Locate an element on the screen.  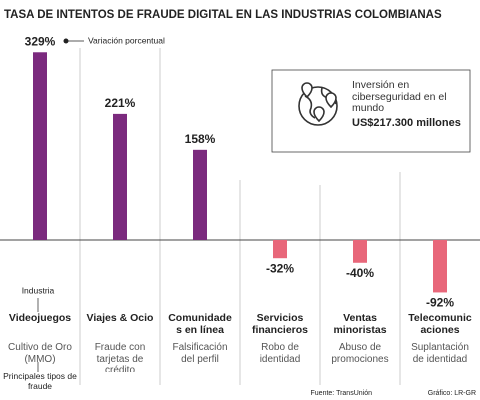
fraud-type: Cultivo de Oro (MMO) is located at coordinates (40, 353).